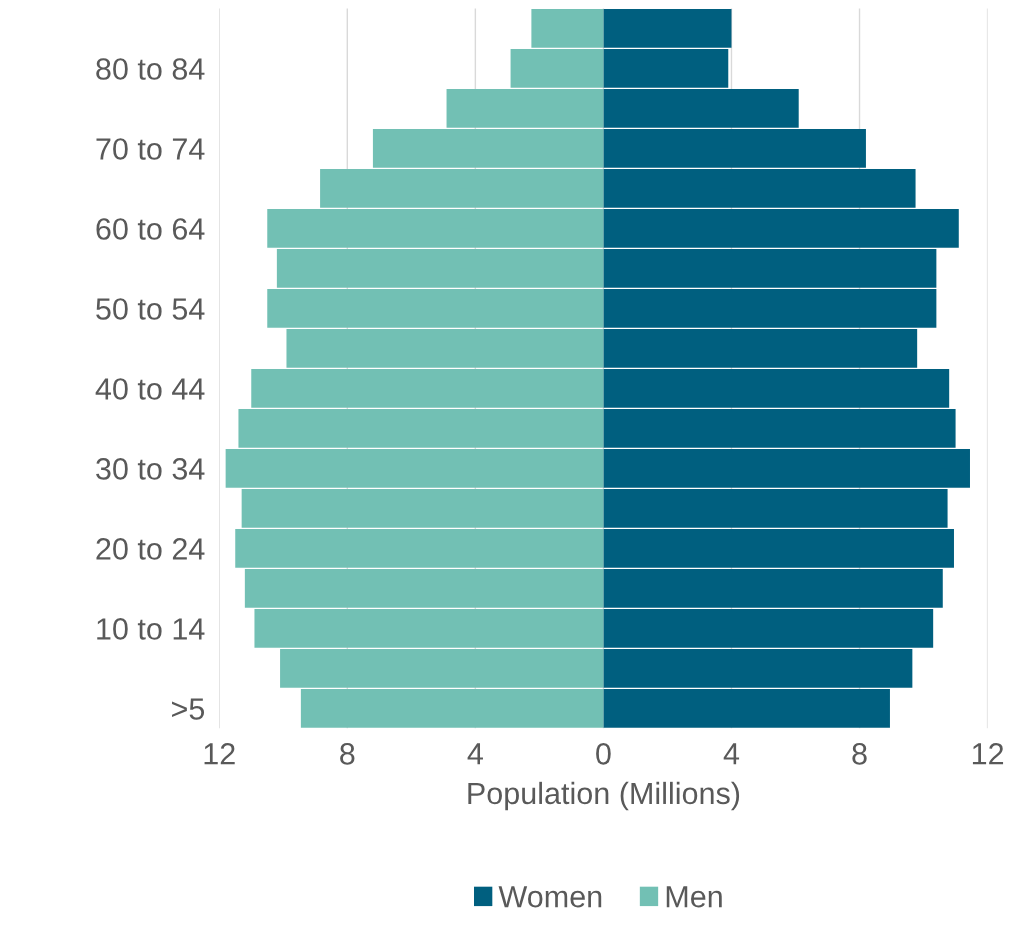 The image size is (1015, 941). What do you see at coordinates (150, 469) in the screenshot?
I see `y-tick-label: 30 to 34` at bounding box center [150, 469].